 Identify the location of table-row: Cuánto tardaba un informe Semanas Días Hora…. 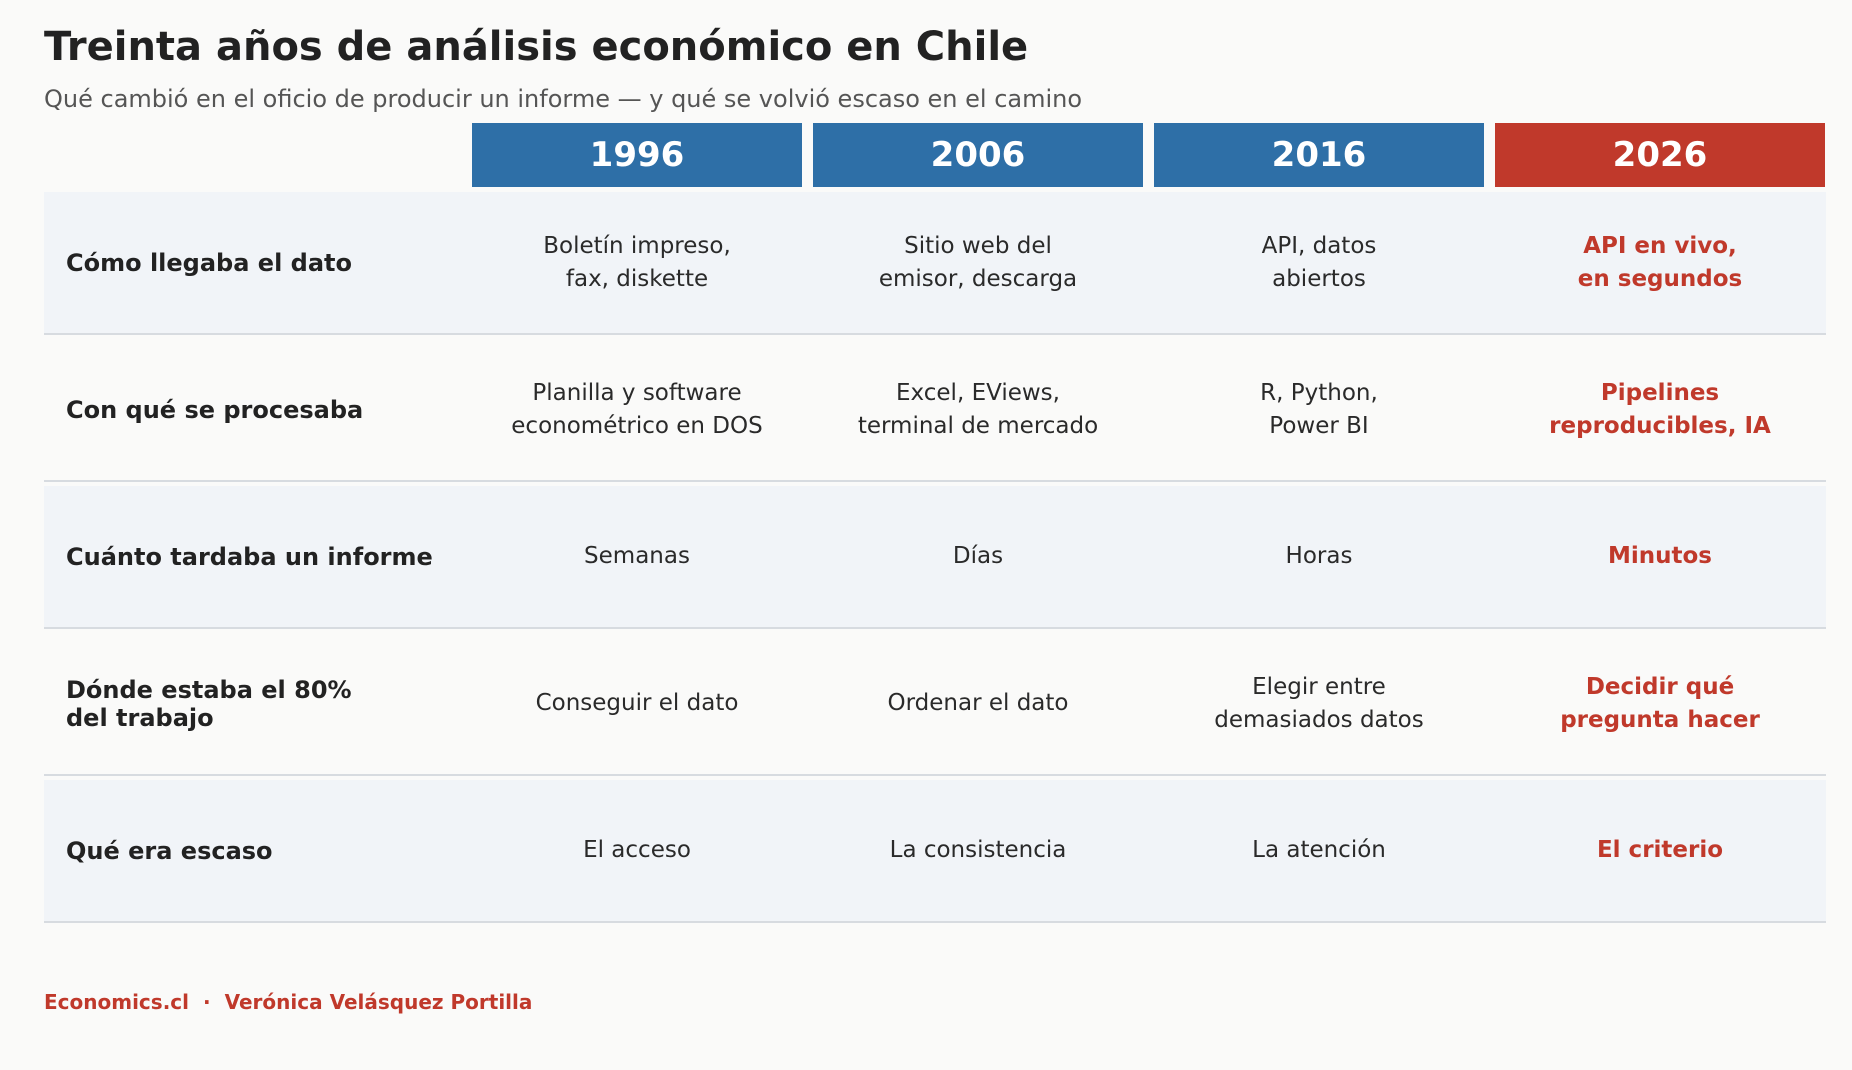
(935, 557).